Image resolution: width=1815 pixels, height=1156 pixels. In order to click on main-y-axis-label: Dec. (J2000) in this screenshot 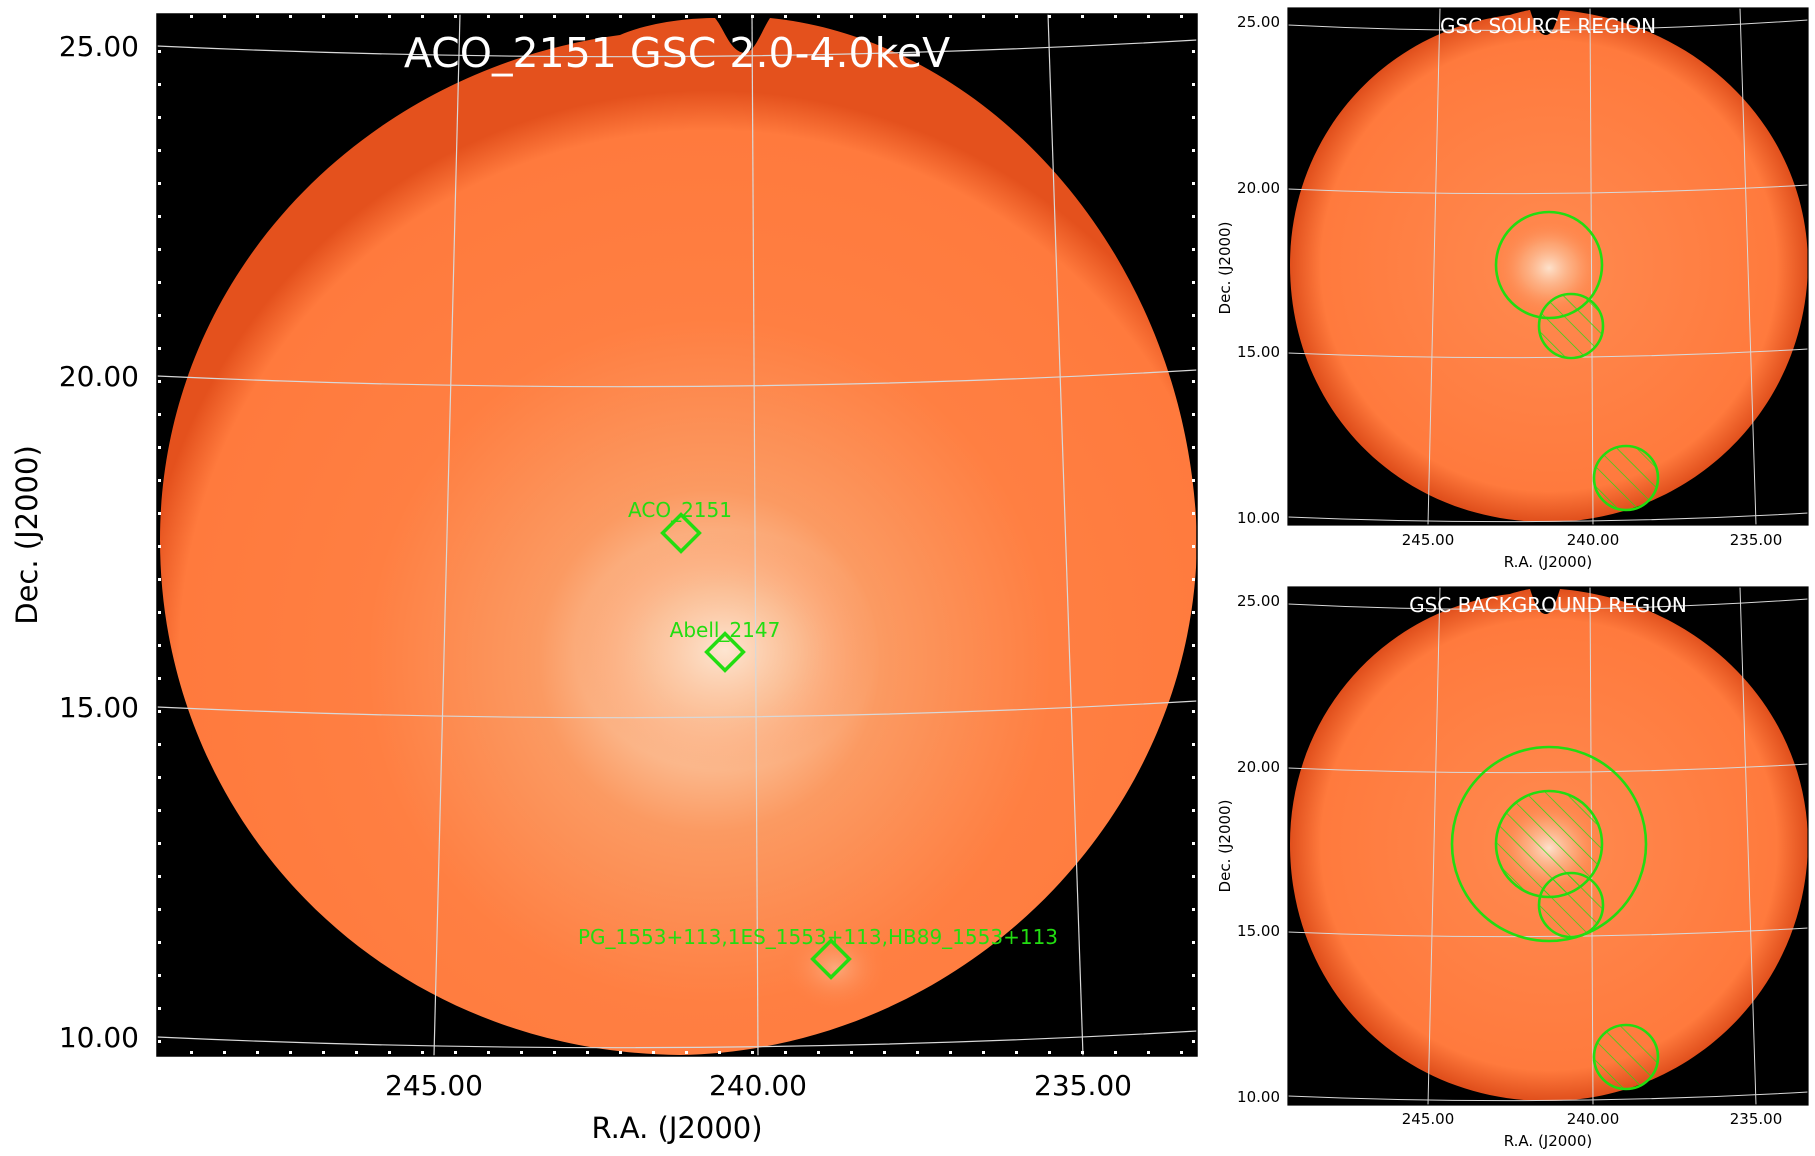, I will do `click(27, 535)`.